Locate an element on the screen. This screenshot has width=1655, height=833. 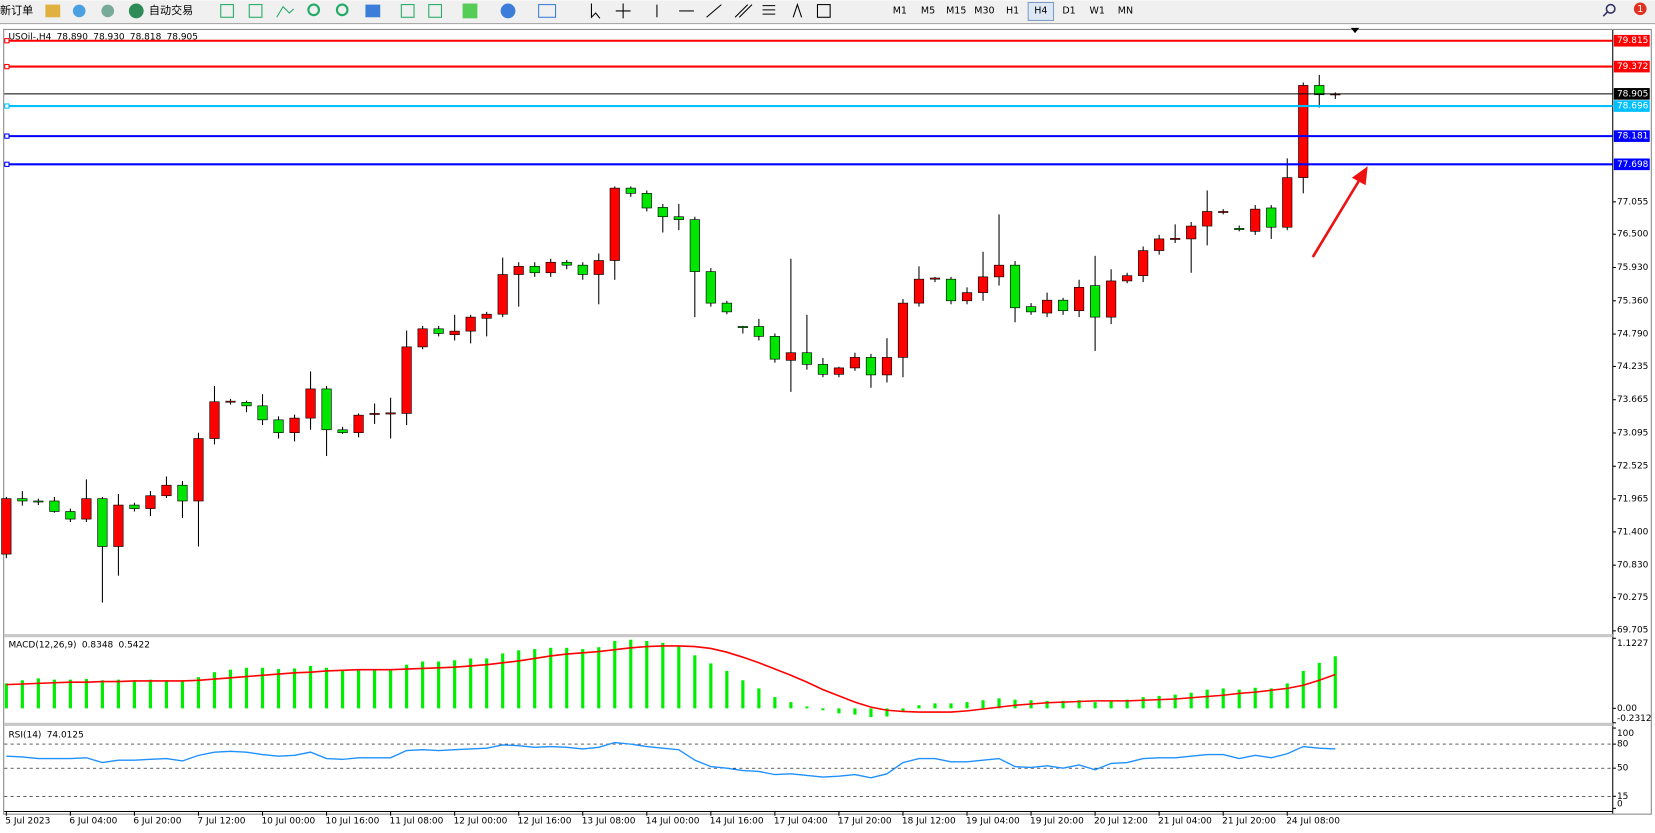
notification-badge is located at coordinates (1640, 9).